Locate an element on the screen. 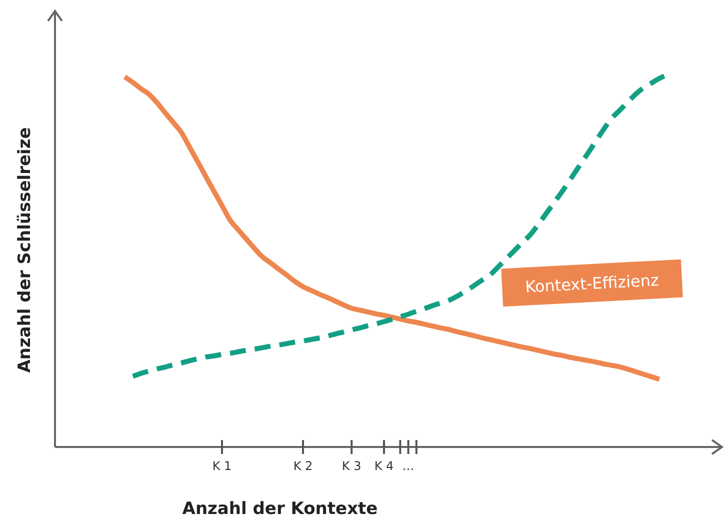 The image size is (726, 525). text: Kontext-Effizienz is located at coordinates (592, 283).